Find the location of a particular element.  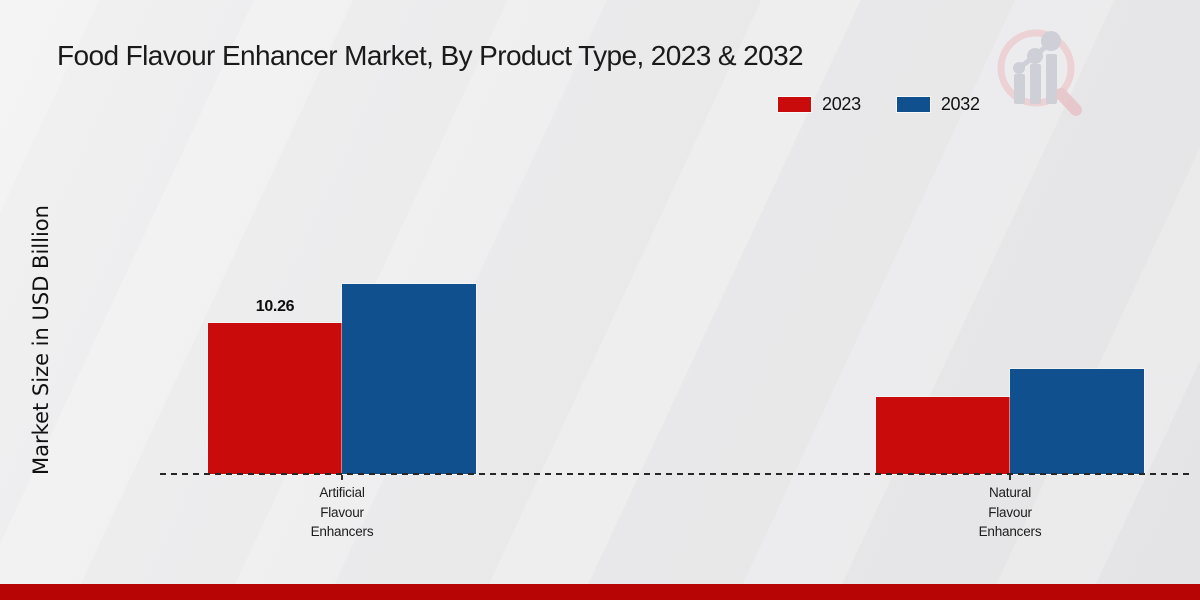

x-tick-artificial-flavour-enhancers is located at coordinates (342, 477).